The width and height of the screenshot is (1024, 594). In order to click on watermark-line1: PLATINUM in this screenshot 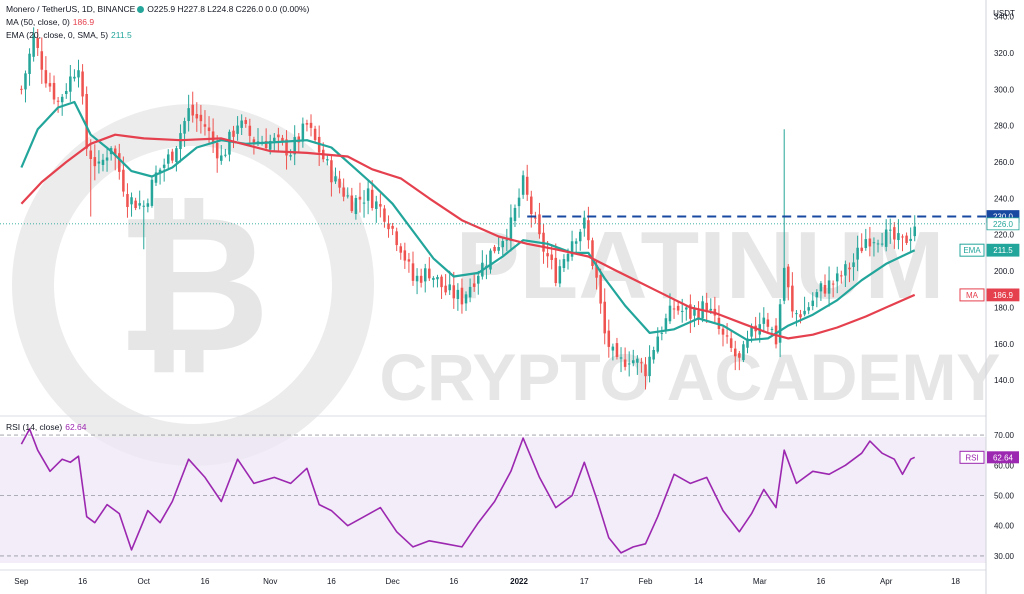, I will do `click(700, 265)`.